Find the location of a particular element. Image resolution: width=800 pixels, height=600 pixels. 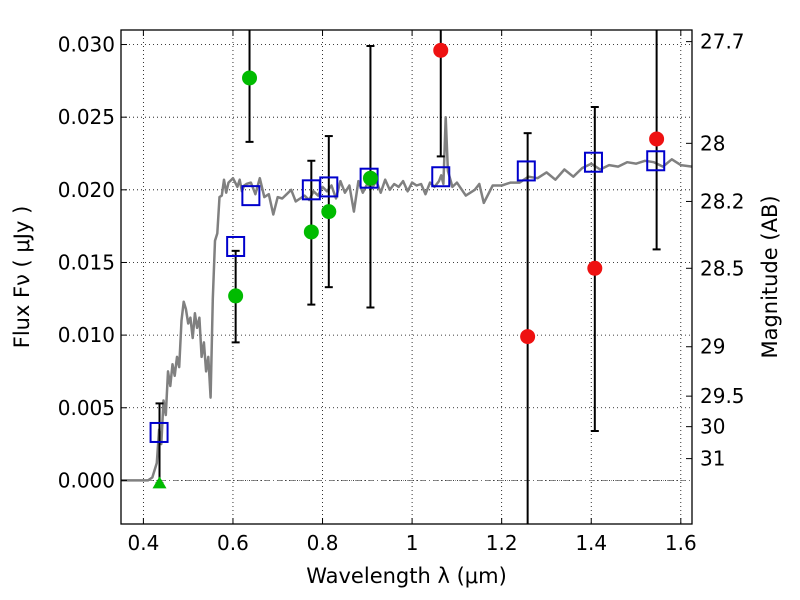

y2-tick-label: 29 is located at coordinates (712, 347).